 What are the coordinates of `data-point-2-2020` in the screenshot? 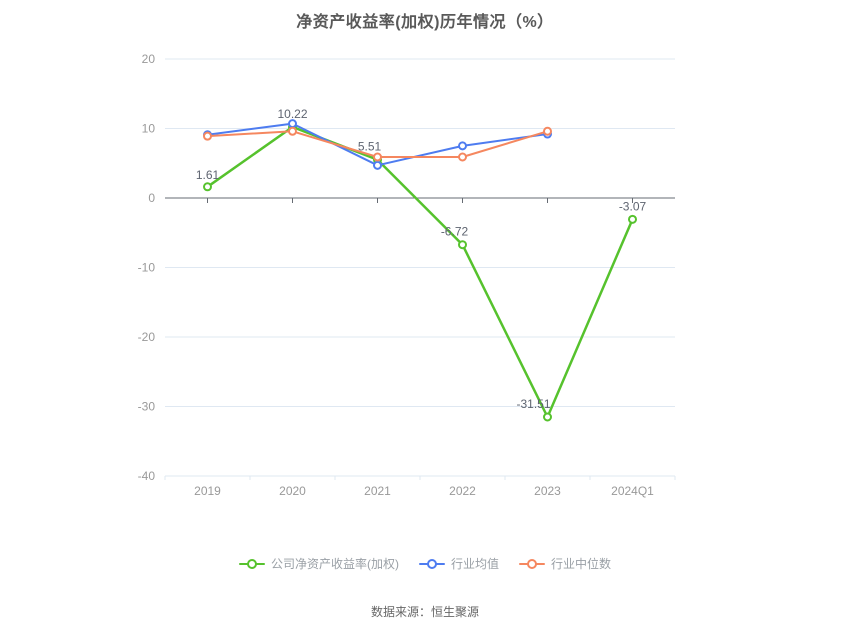 It's located at (292, 131).